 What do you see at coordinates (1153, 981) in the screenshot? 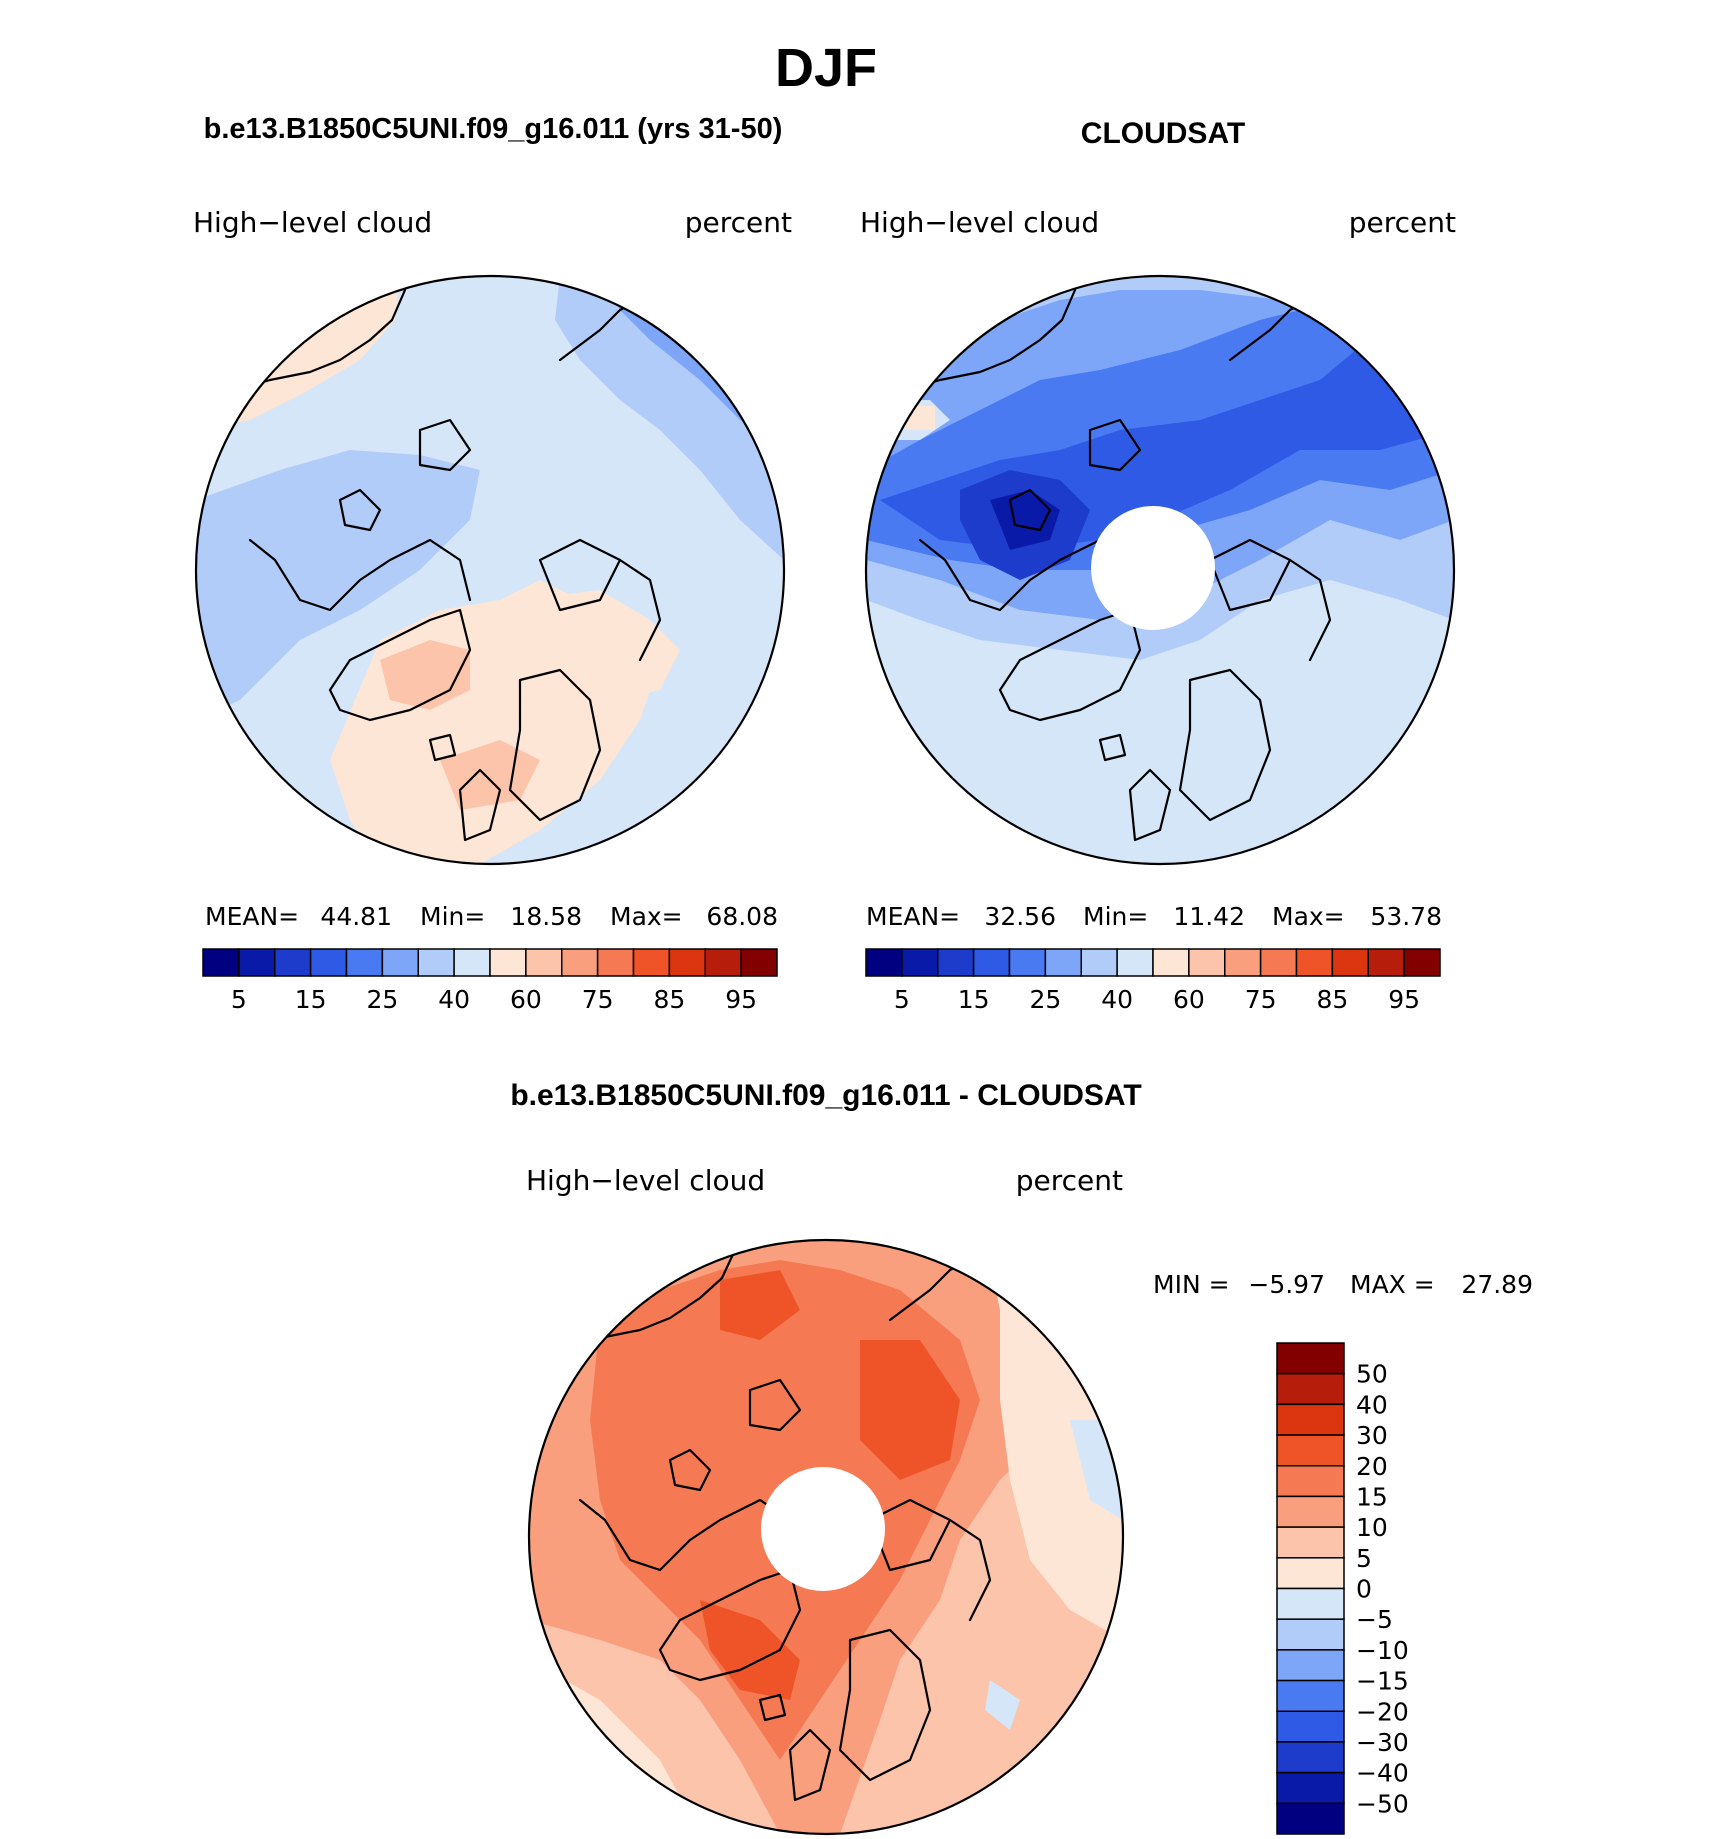
I see `obs-colorbar: 5 15 25 40 60 75 85 95` at bounding box center [1153, 981].